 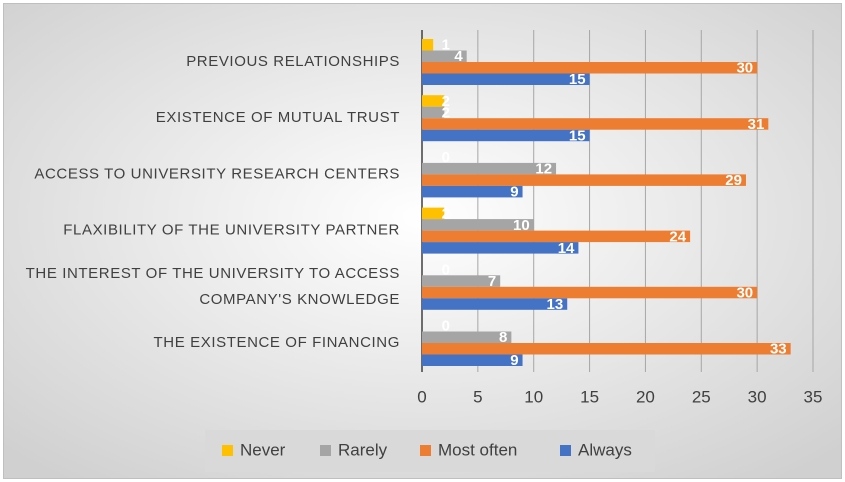 What do you see at coordinates (521, 225) in the screenshot?
I see `data-label: 10` at bounding box center [521, 225].